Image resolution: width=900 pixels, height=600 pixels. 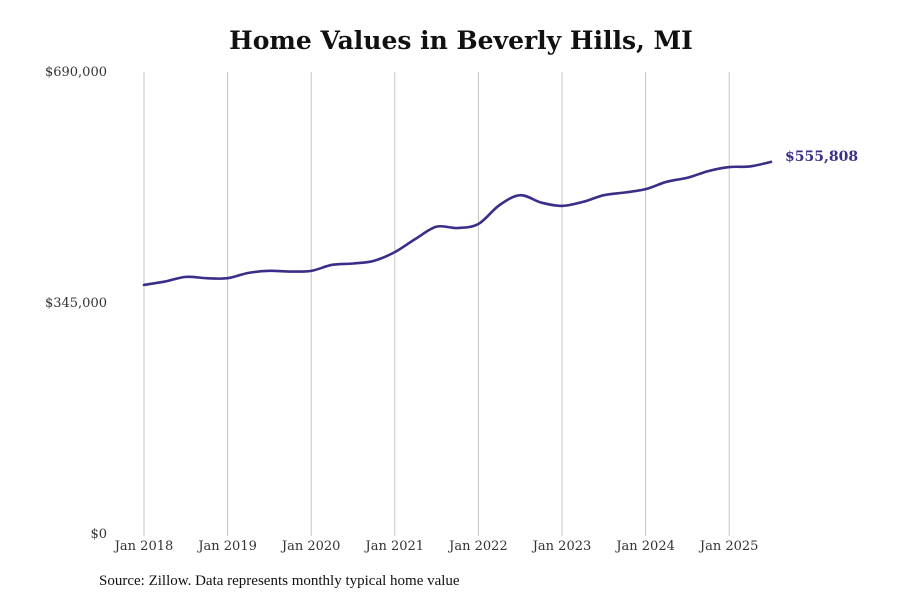 I want to click on home-value-line, so click(x=457, y=223).